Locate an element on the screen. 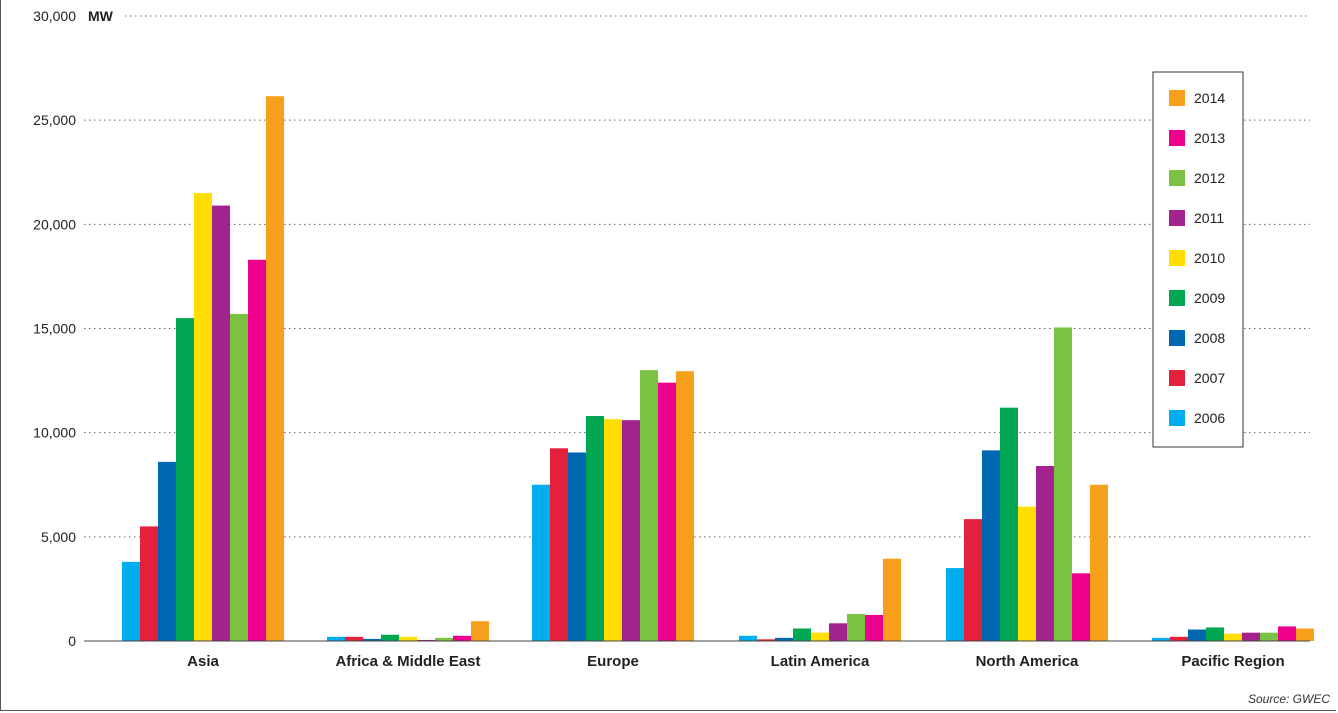 This screenshot has width=1338, height=713. y-axis-unit-label: MW is located at coordinates (101, 16).